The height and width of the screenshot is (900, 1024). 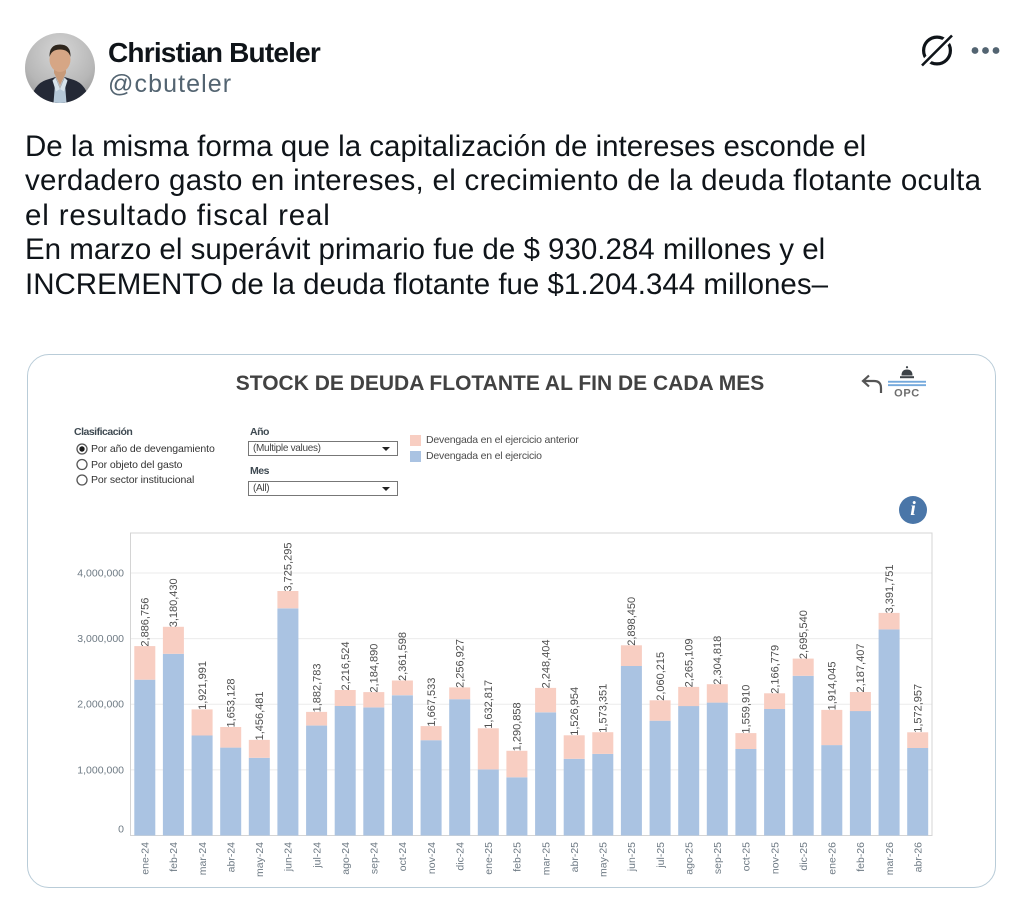 What do you see at coordinates (690, 662) in the screenshot?
I see `svg-text: 2,265,109` at bounding box center [690, 662].